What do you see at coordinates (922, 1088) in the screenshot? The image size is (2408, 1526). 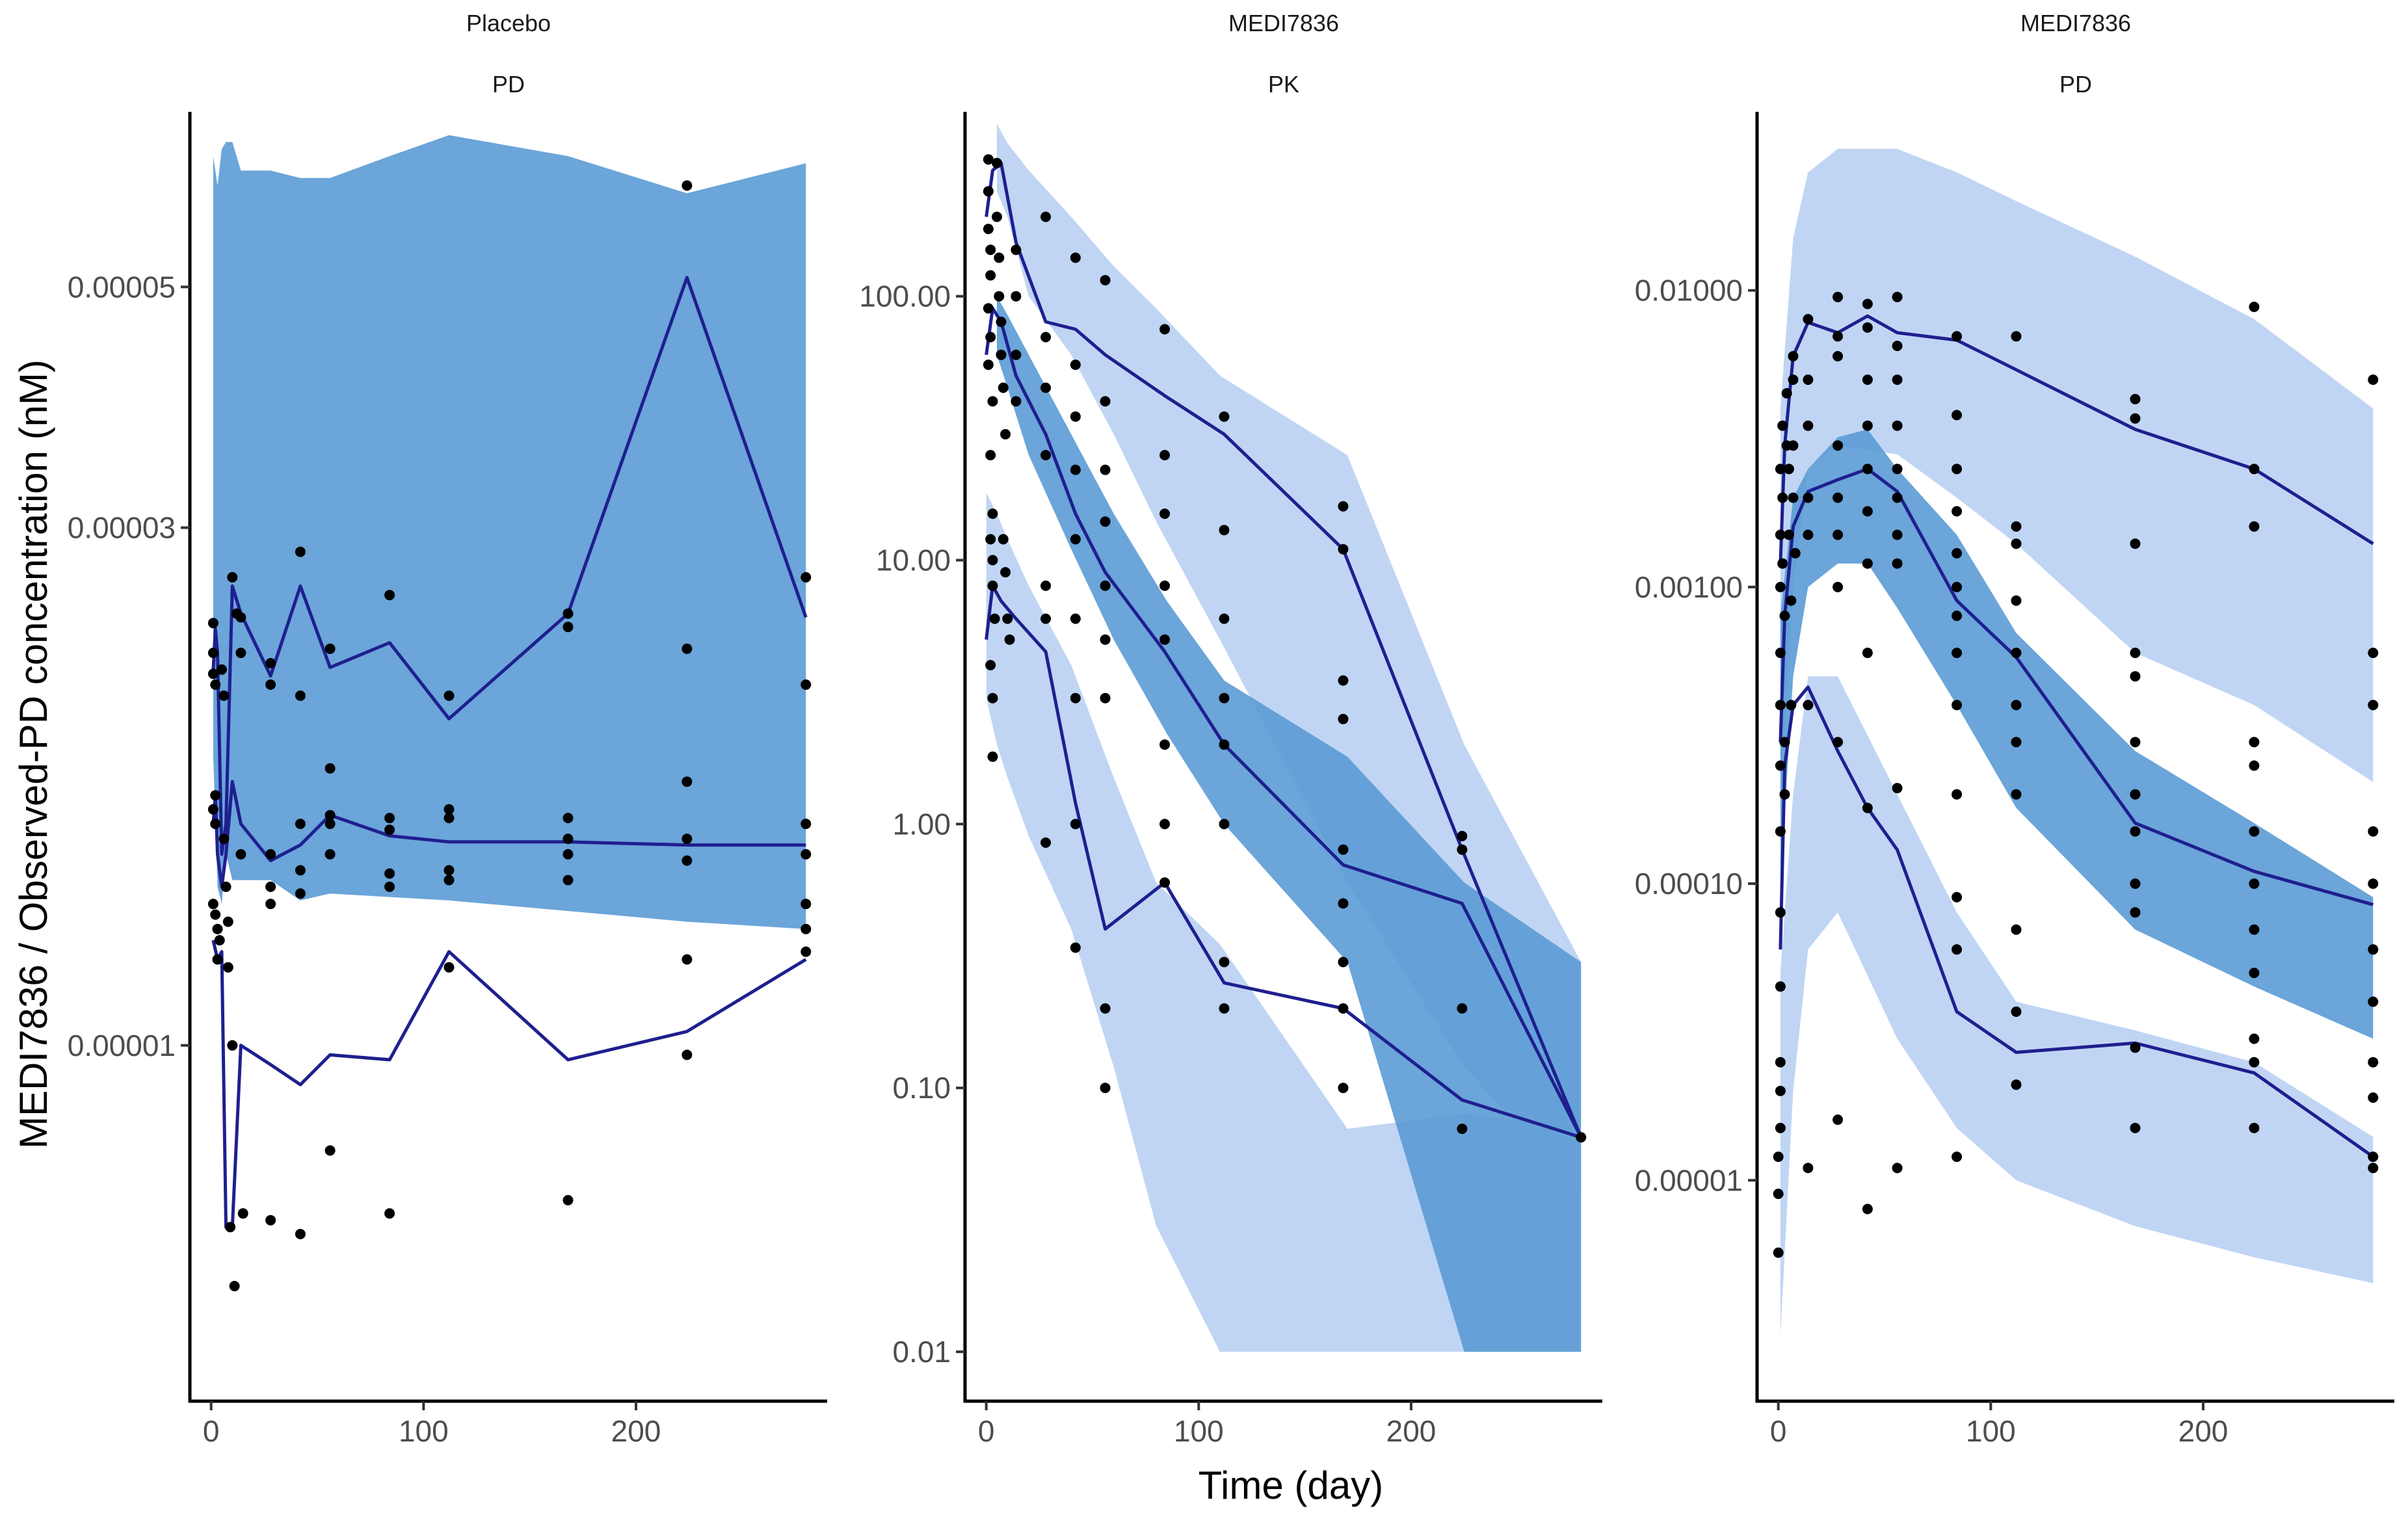 I see `y-tick-label: 0.10` at bounding box center [922, 1088].